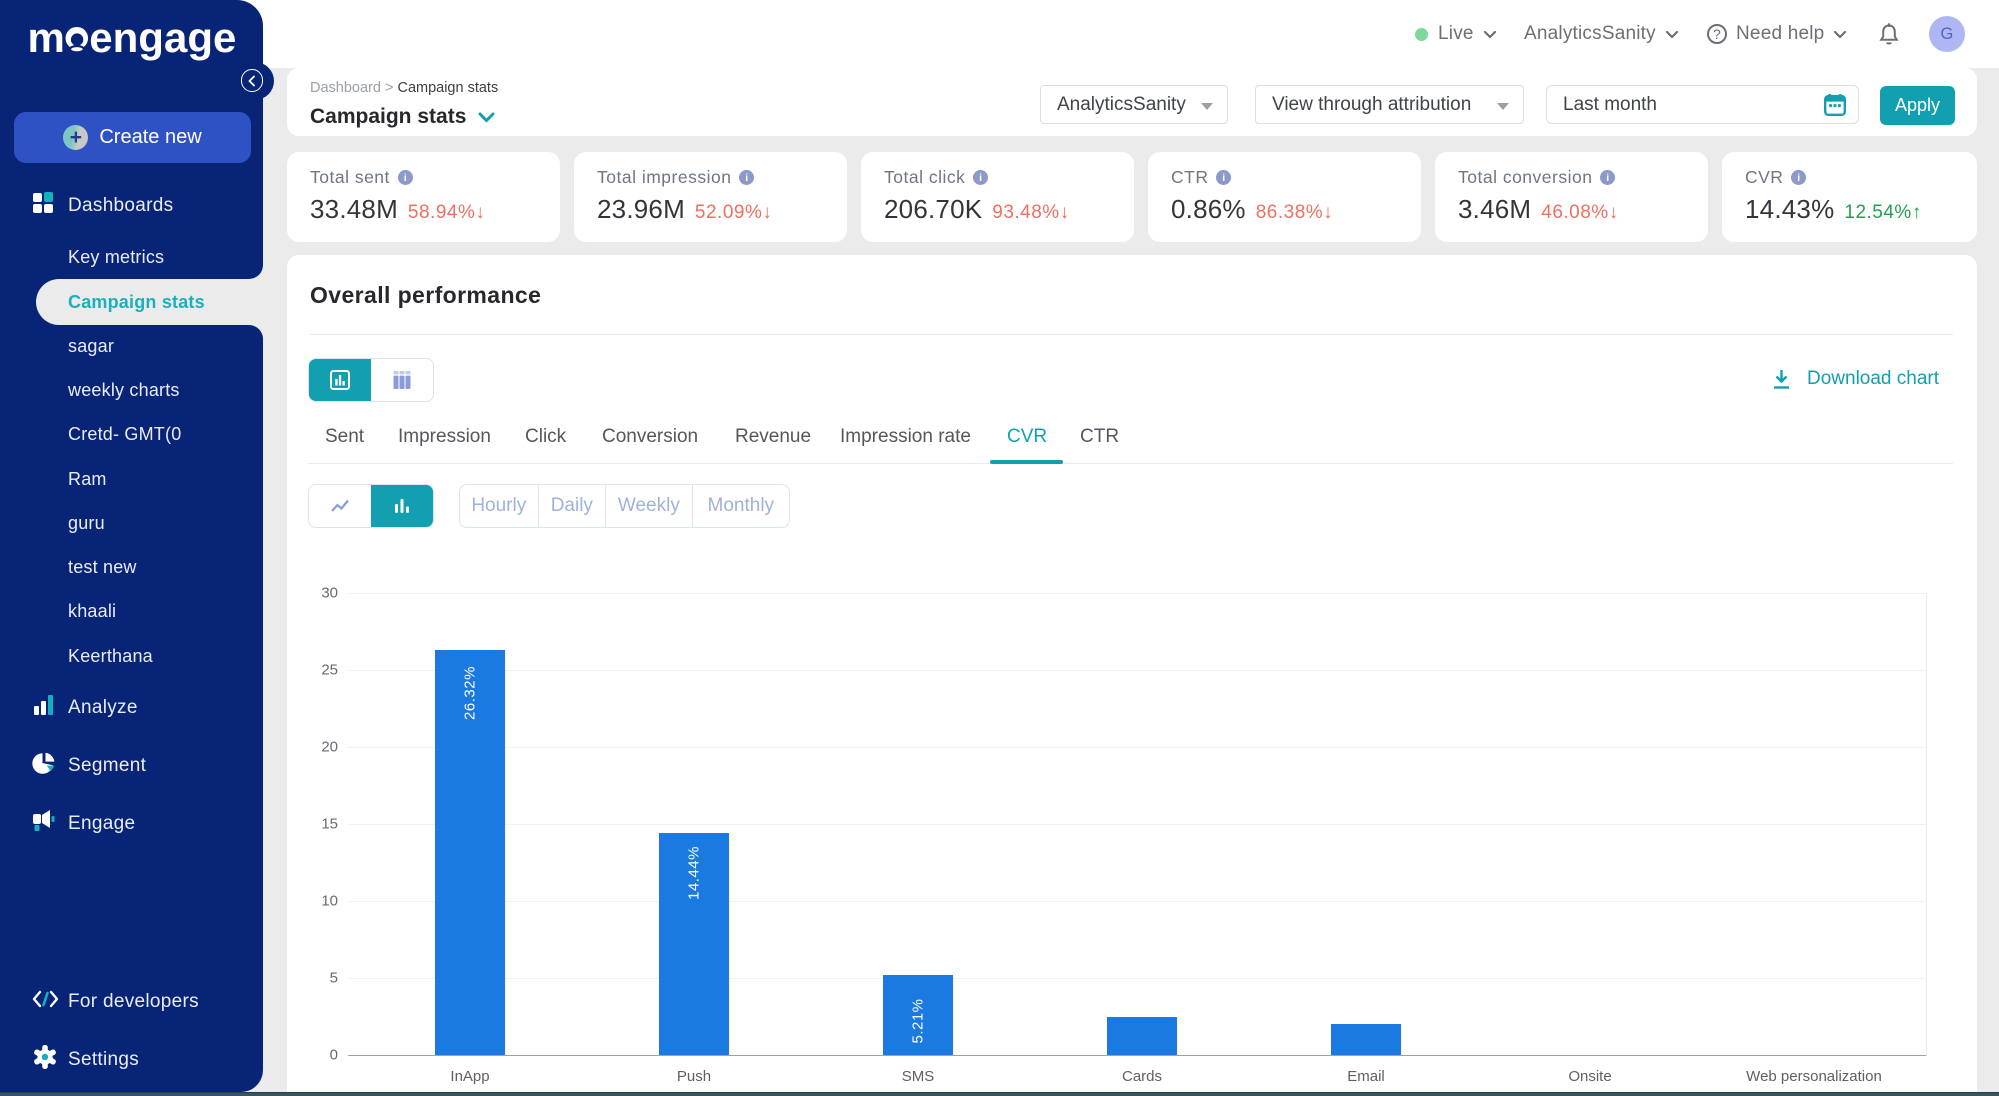 This screenshot has height=1096, width=1999. What do you see at coordinates (162, 41) in the screenshot?
I see `svg-text: engage` at bounding box center [162, 41].